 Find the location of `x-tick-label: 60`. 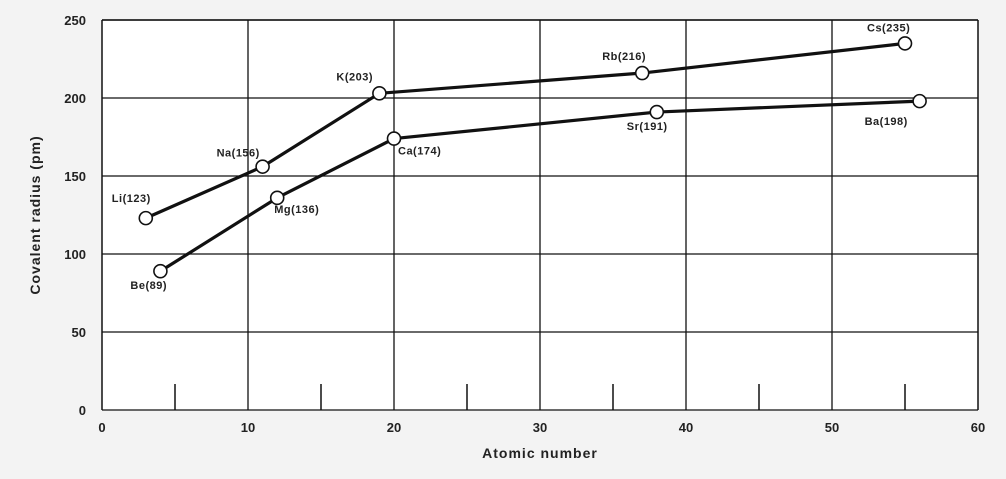

x-tick-label: 60 is located at coordinates (978, 427).